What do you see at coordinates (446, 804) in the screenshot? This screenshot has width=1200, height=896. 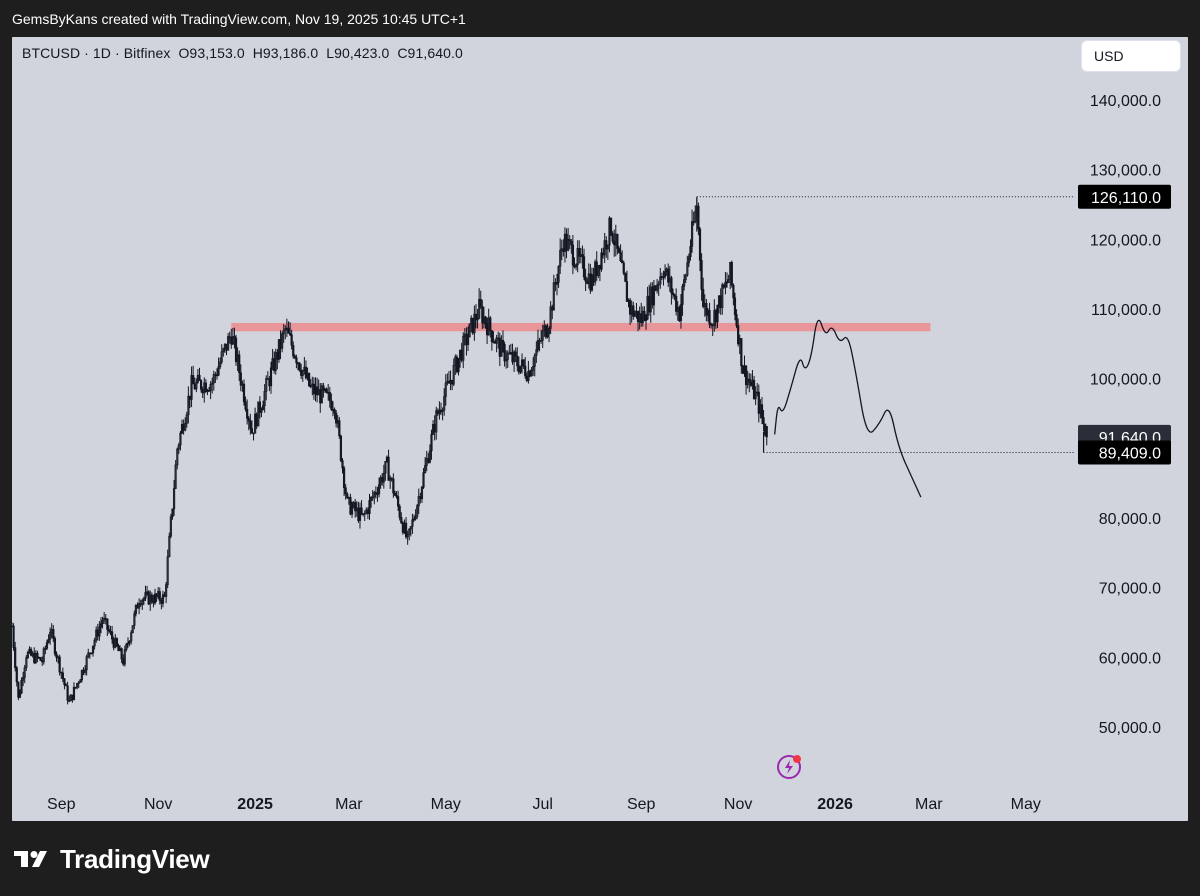 I see `x-tick-label: May` at bounding box center [446, 804].